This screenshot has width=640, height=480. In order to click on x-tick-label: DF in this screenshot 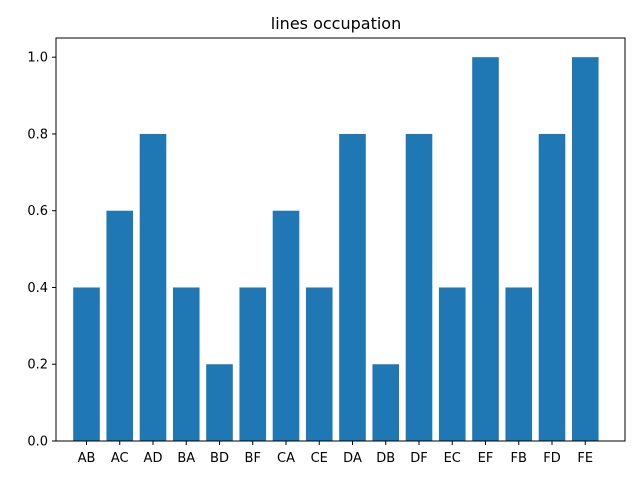, I will do `click(419, 458)`.